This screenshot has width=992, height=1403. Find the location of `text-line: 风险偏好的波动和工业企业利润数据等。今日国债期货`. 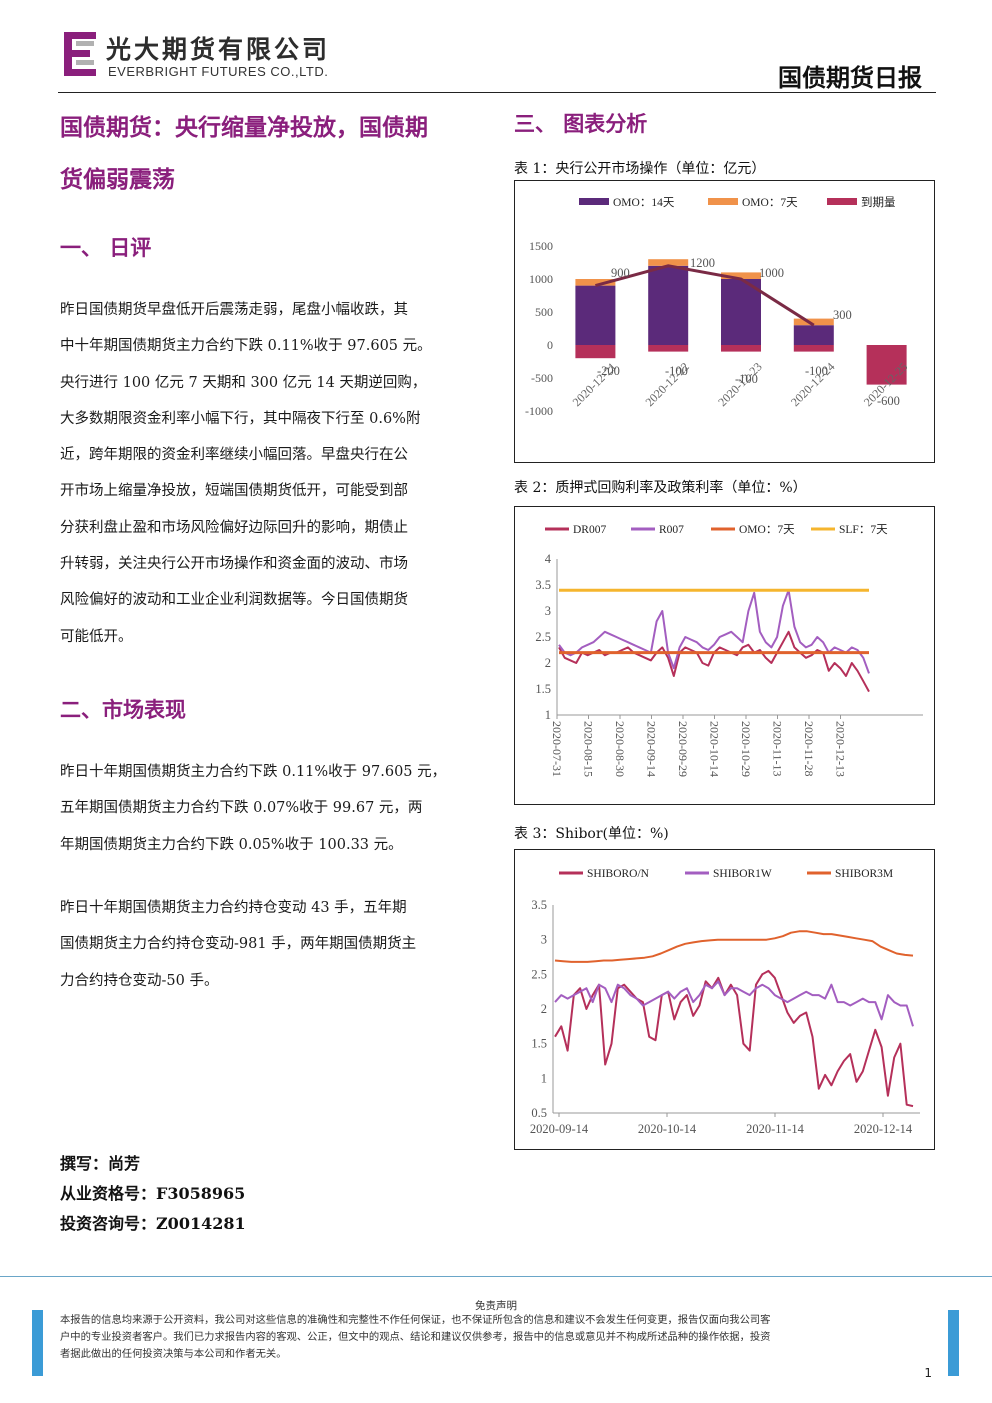

text-line: 风险偏好的波动和工业企业利润数据等。今日国债期货 is located at coordinates (234, 600).